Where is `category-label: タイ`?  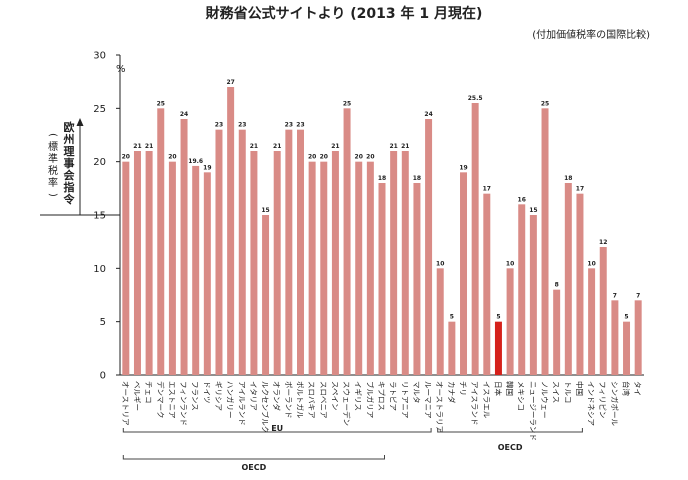 category-label: タイ is located at coordinates (637, 388).